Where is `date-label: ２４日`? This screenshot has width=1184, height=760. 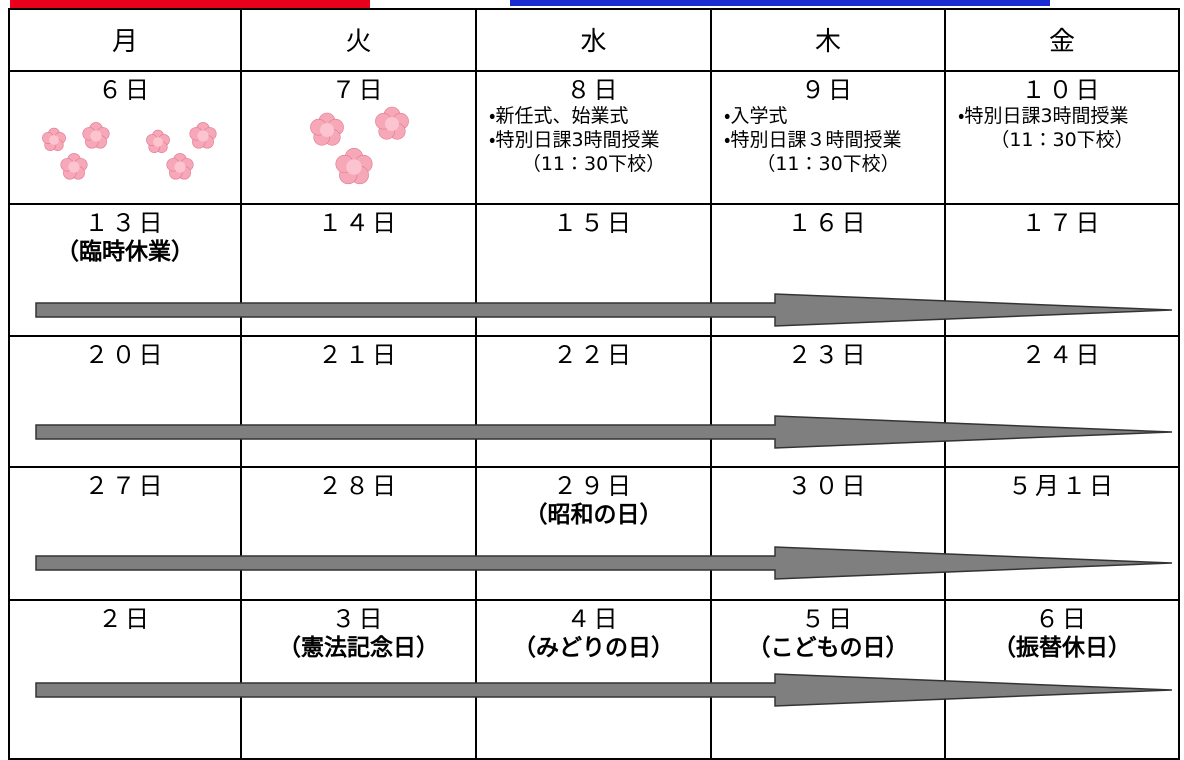 date-label: ２４日 is located at coordinates (1062, 355).